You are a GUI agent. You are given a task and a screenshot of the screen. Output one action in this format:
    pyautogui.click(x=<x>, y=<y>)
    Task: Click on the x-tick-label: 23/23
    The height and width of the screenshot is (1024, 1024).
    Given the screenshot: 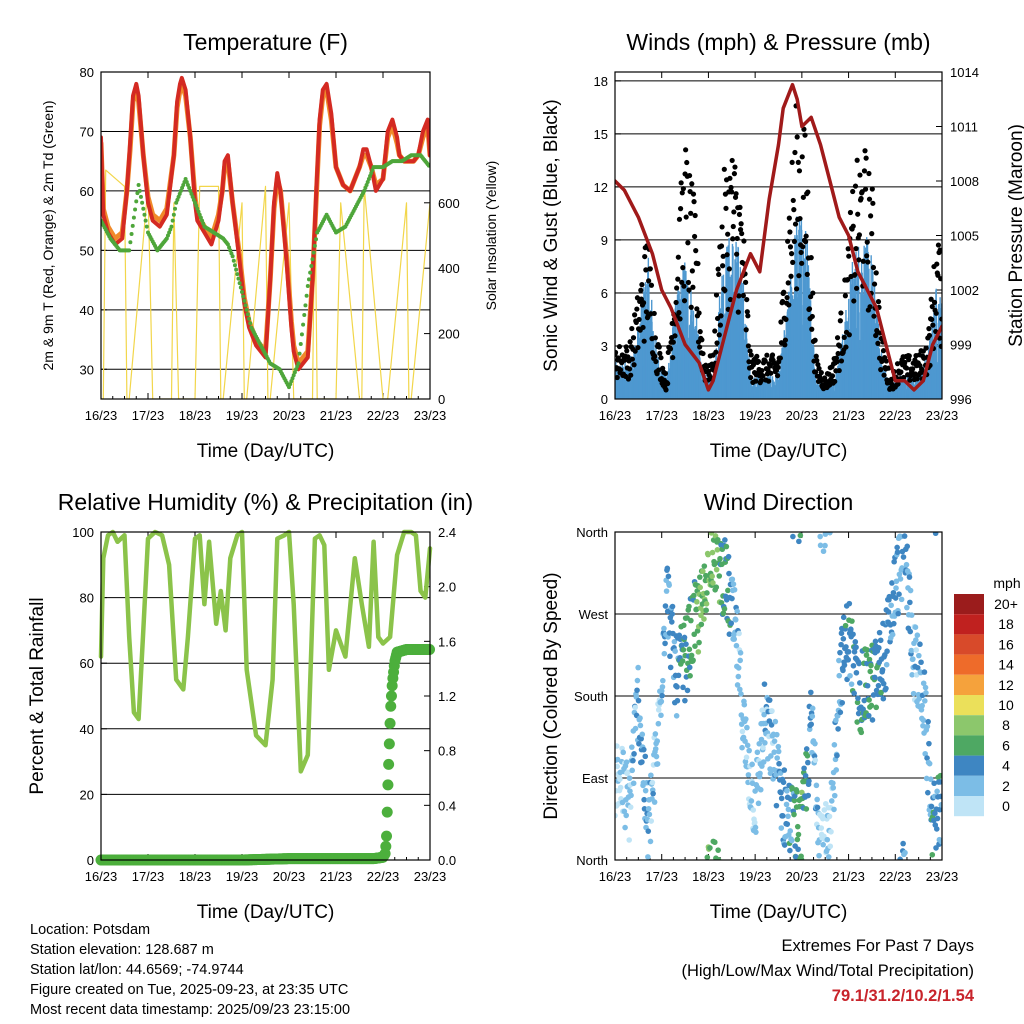 What is the action you would take?
    pyautogui.click(x=942, y=415)
    